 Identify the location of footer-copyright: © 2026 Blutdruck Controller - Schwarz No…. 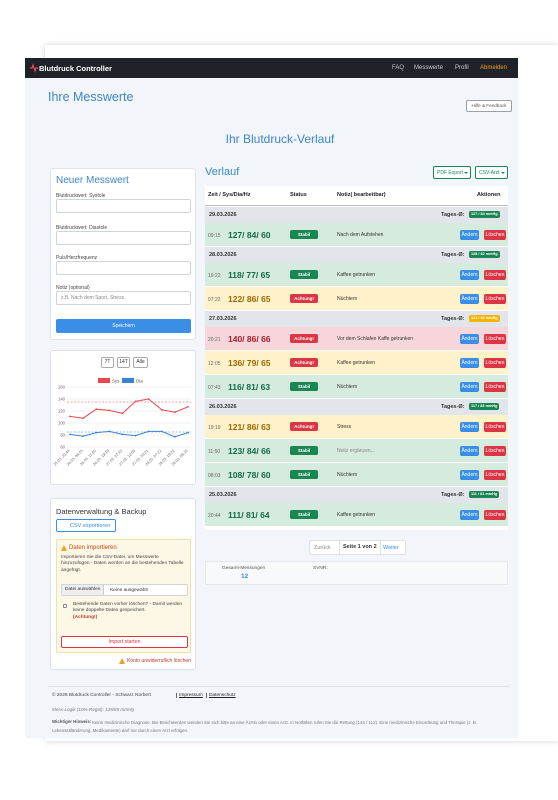
(101, 695).